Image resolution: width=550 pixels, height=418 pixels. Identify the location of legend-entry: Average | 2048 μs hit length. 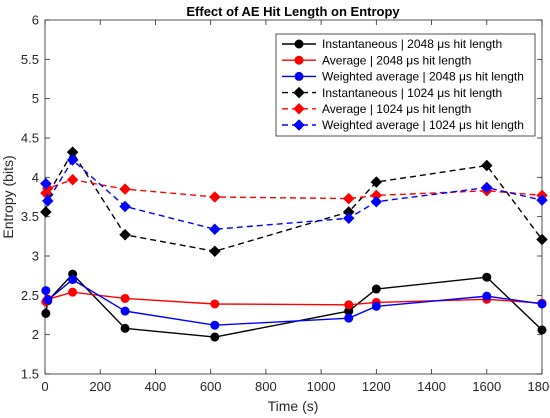
(376, 60).